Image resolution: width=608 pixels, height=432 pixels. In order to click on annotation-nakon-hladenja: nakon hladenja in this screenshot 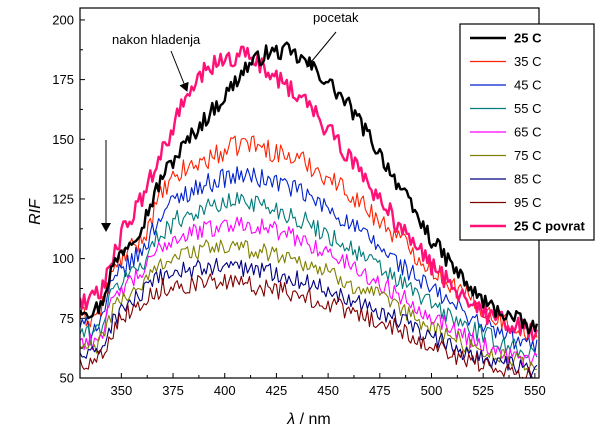, I will do `click(156, 39)`.